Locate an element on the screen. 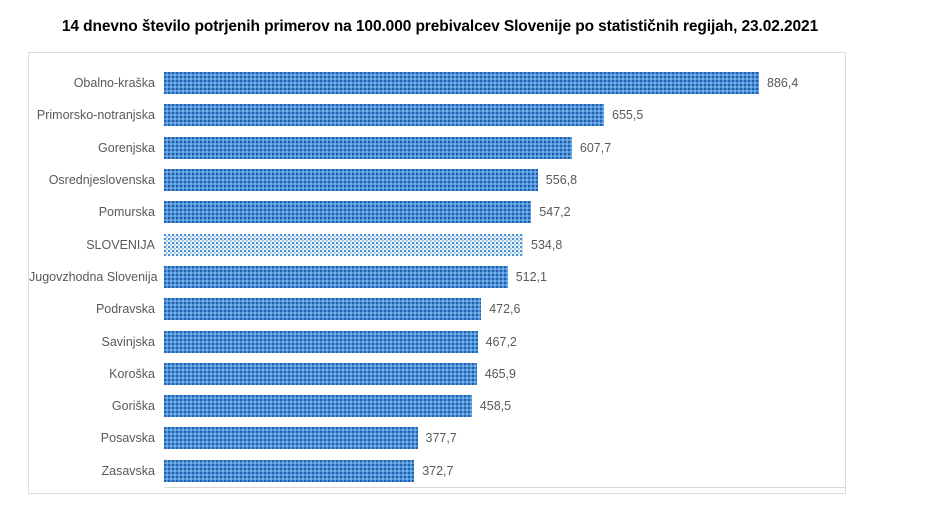 The image size is (940, 529). value-label: 607,7 is located at coordinates (595, 147).